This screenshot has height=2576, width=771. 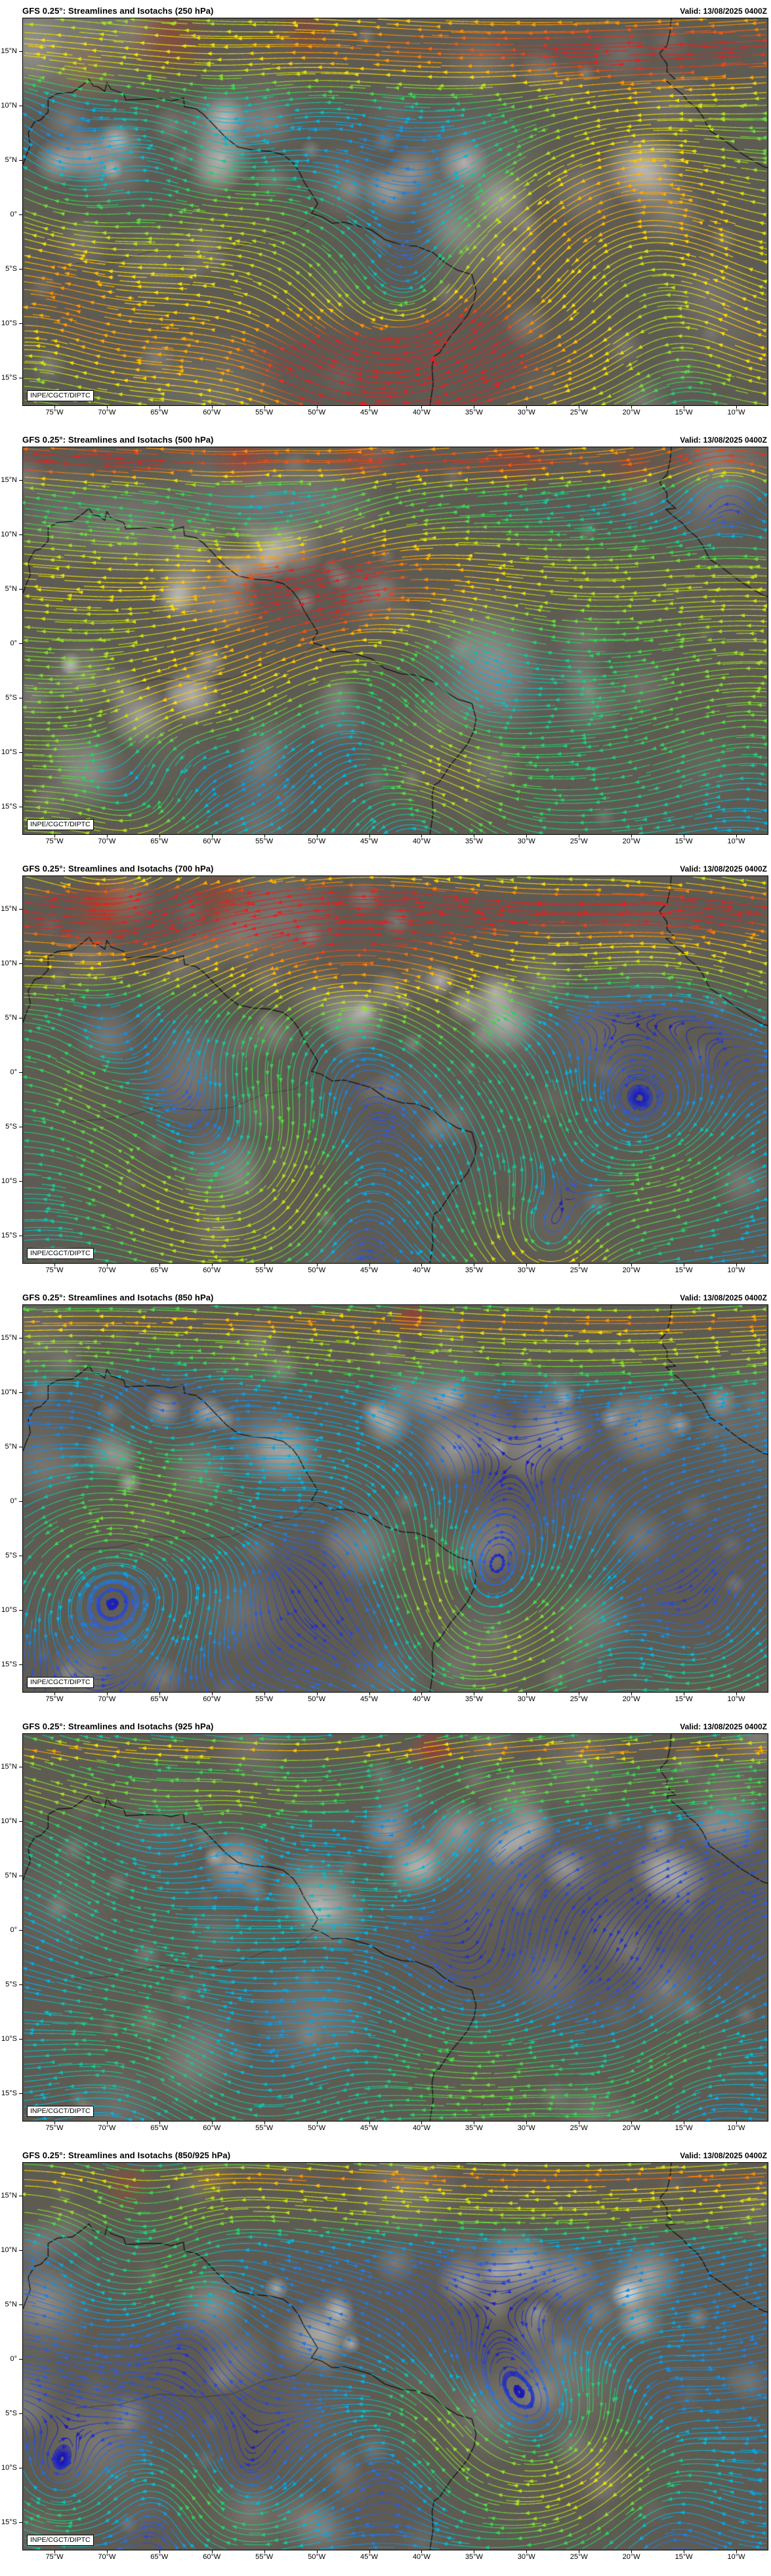 I want to click on lon-tick-label: 45°W, so click(x=369, y=2557).